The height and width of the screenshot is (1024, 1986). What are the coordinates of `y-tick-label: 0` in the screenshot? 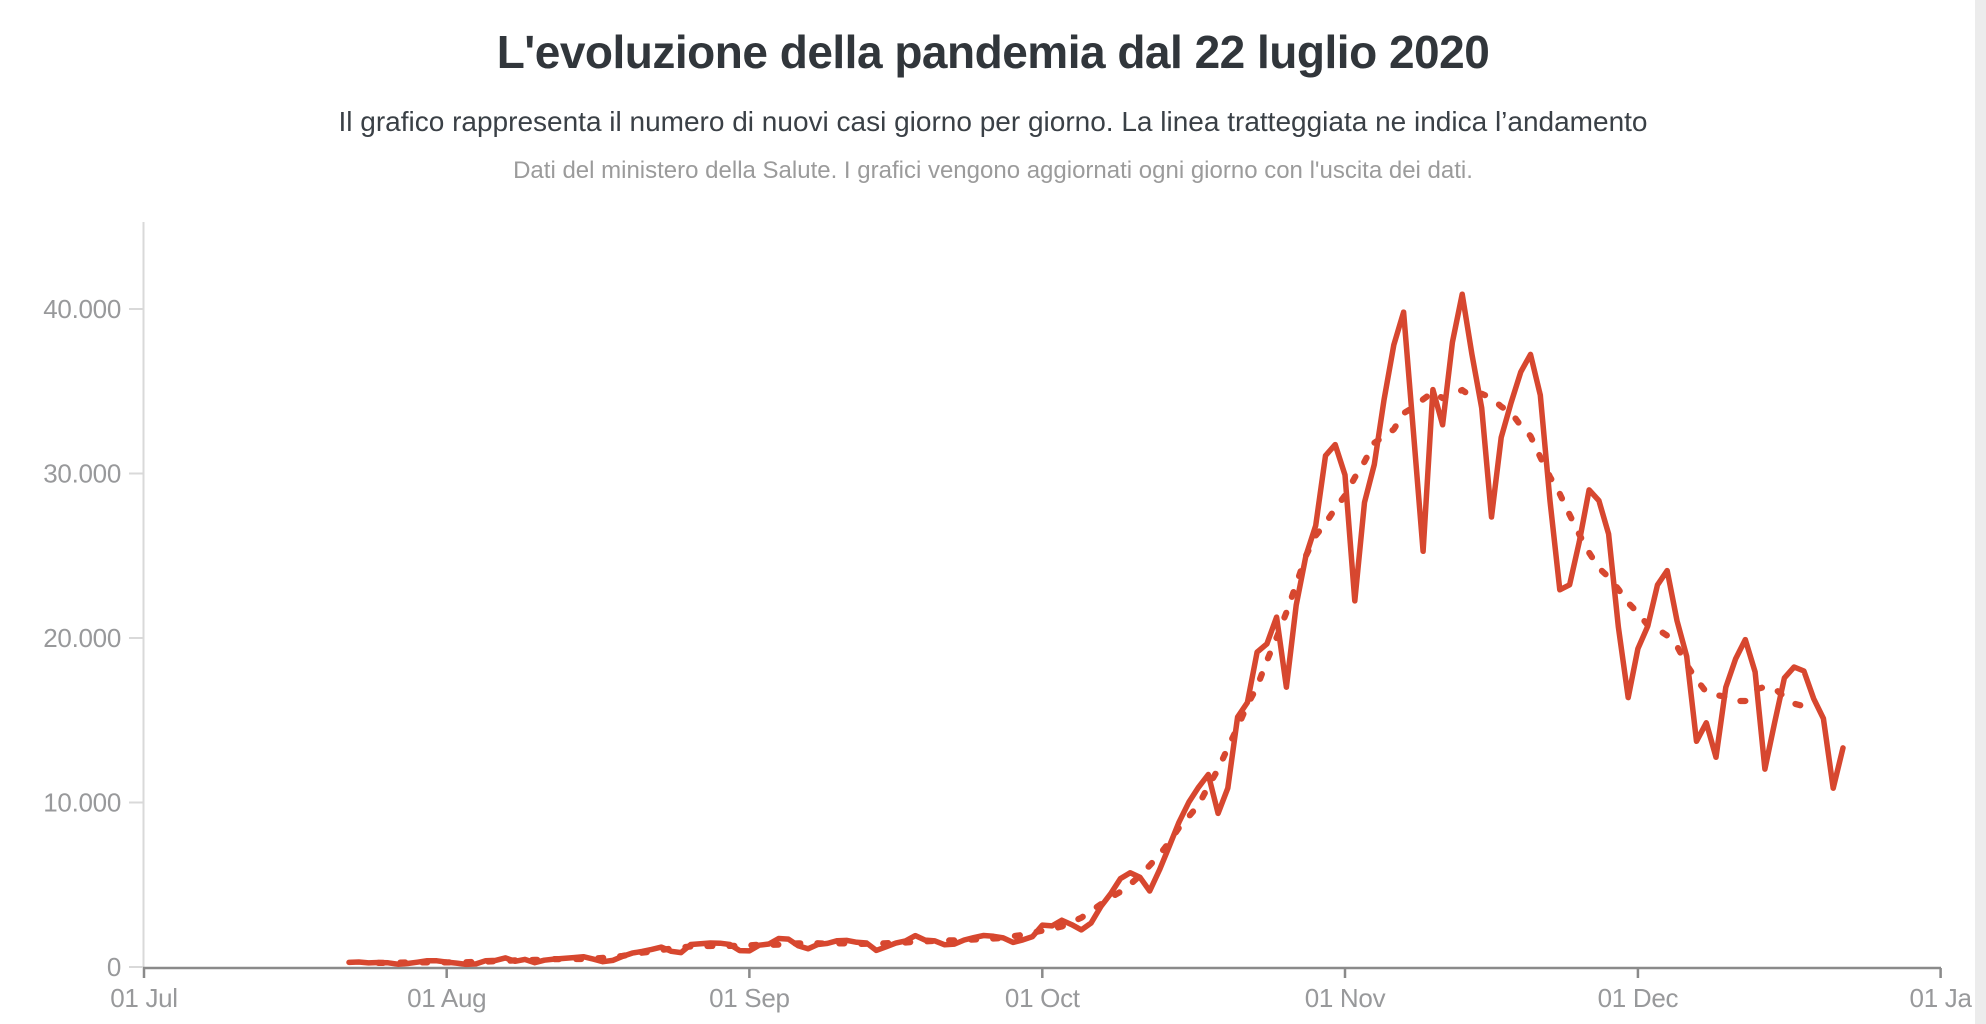 It's located at (114, 967).